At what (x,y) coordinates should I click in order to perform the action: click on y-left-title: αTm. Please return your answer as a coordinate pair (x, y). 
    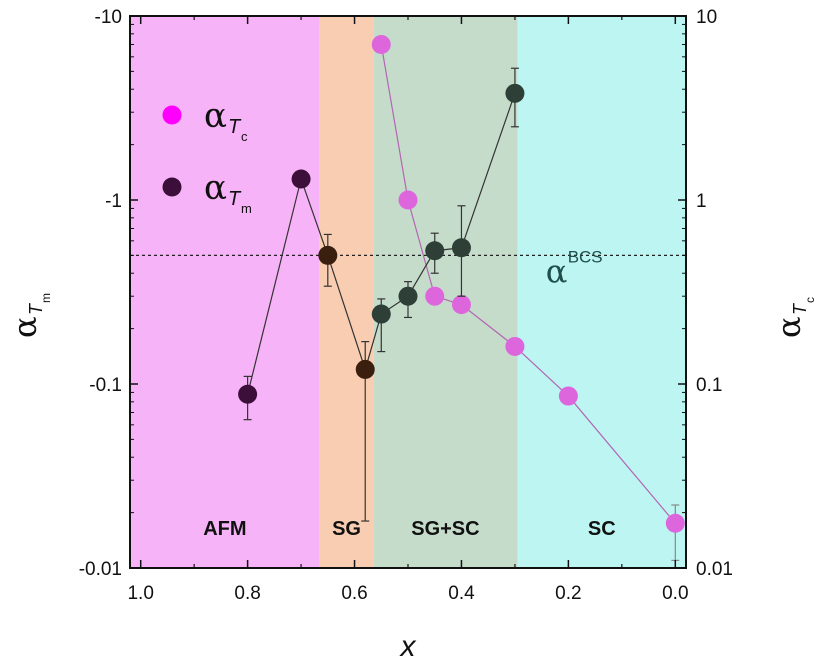
    Looking at the image, I should click on (29, 315).